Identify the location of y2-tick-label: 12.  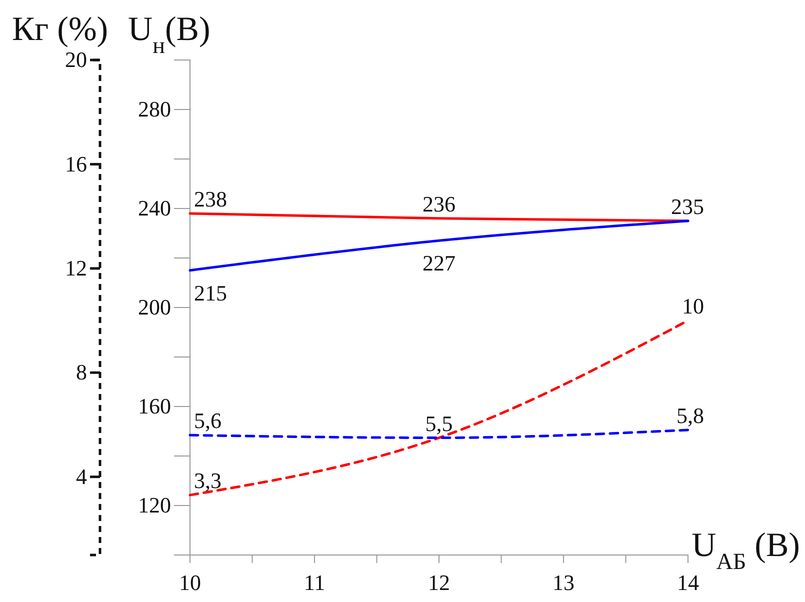
(76, 267).